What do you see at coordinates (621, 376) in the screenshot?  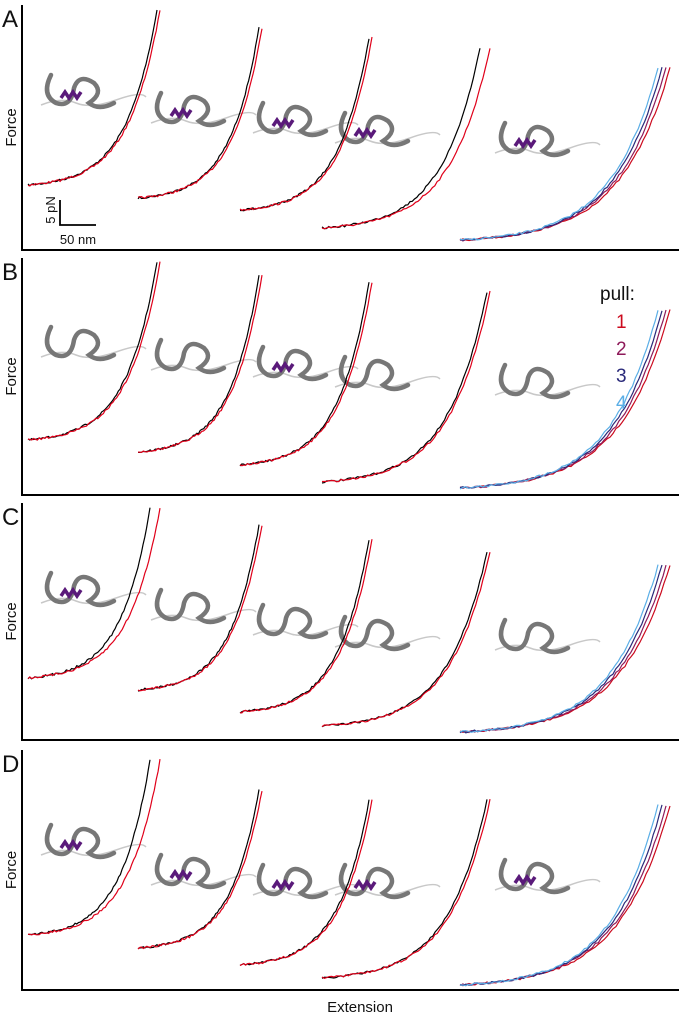 I see `legend-entry: 3` at bounding box center [621, 376].